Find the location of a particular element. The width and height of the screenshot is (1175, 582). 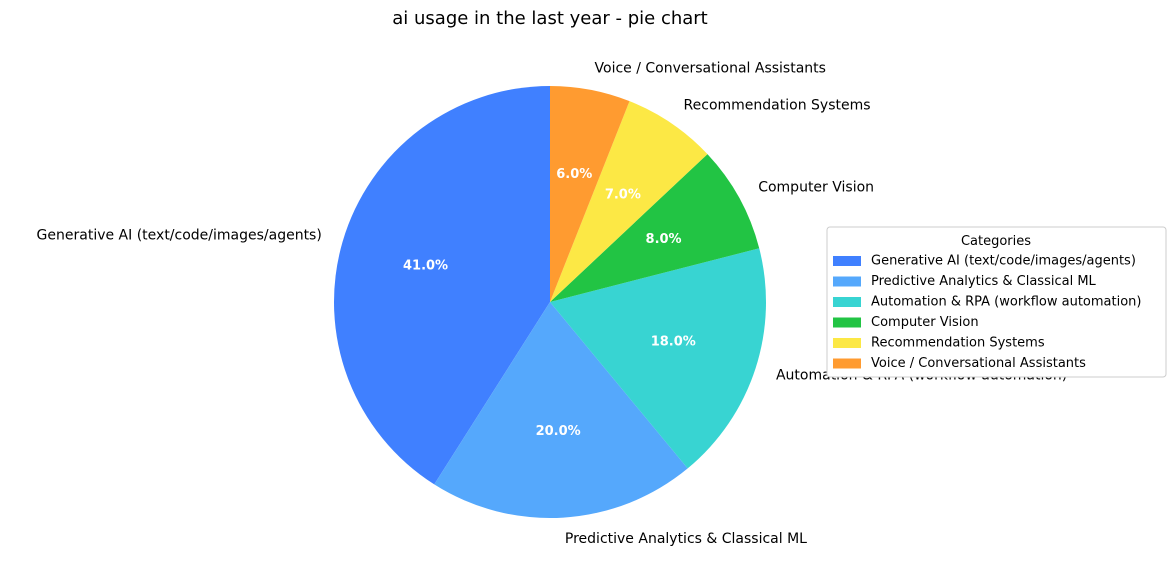

slice-category-label: Computer Vision is located at coordinates (816, 188).